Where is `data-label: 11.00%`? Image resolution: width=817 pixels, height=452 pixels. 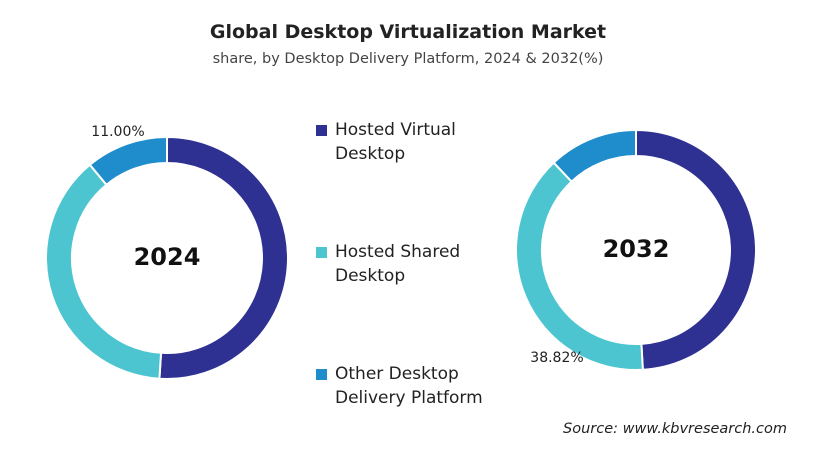
data-label: 11.00% is located at coordinates (117, 132).